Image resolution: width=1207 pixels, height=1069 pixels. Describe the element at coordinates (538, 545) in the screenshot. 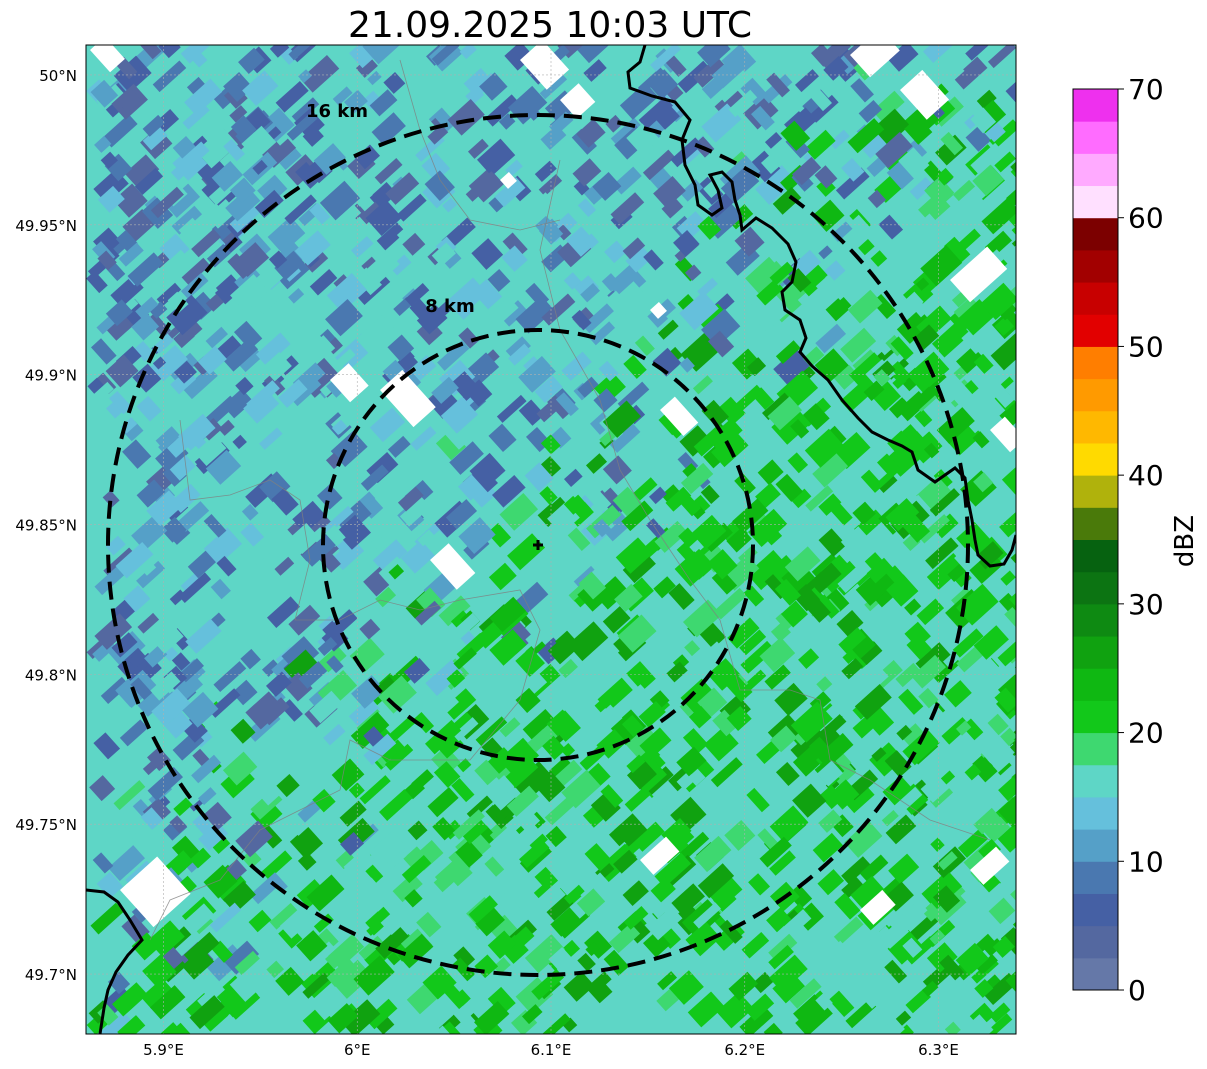

I see `radar-site-marker` at that location.